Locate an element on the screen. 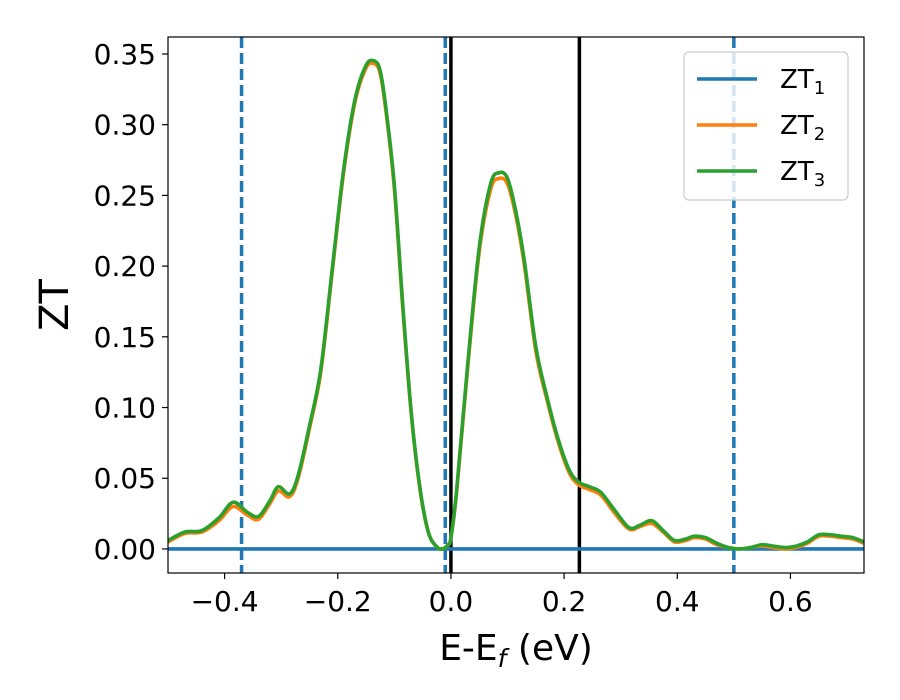  x-tick-label: −0.4 is located at coordinates (225, 601).